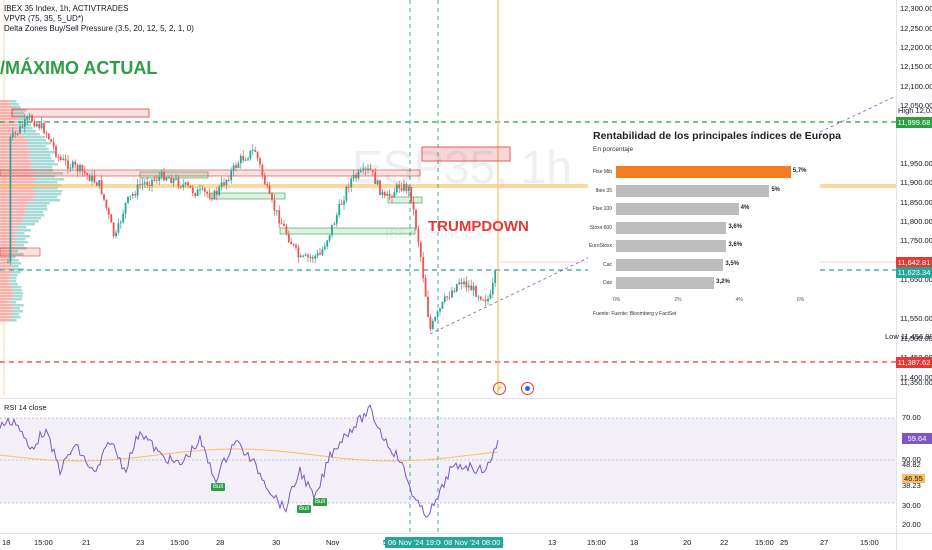 Image resolution: width=932 pixels, height=550 pixels. What do you see at coordinates (724, 542) in the screenshot?
I see `time-tick-label: 22` at bounding box center [724, 542].